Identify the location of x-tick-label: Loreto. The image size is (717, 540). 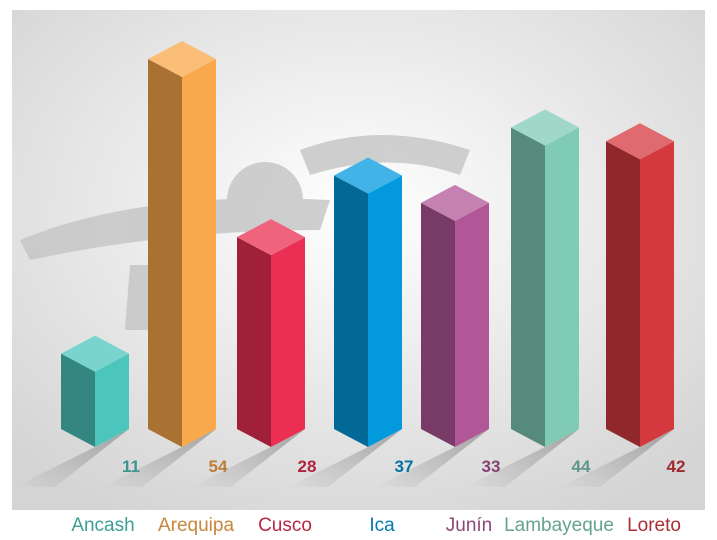
(654, 525).